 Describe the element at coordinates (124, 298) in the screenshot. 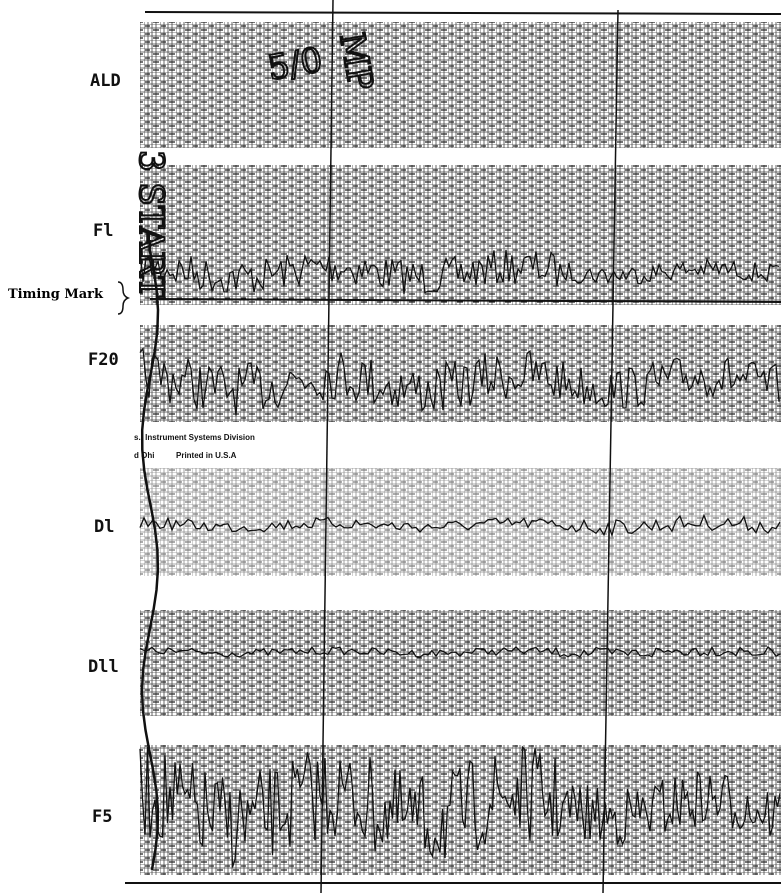

I see `brace` at that location.